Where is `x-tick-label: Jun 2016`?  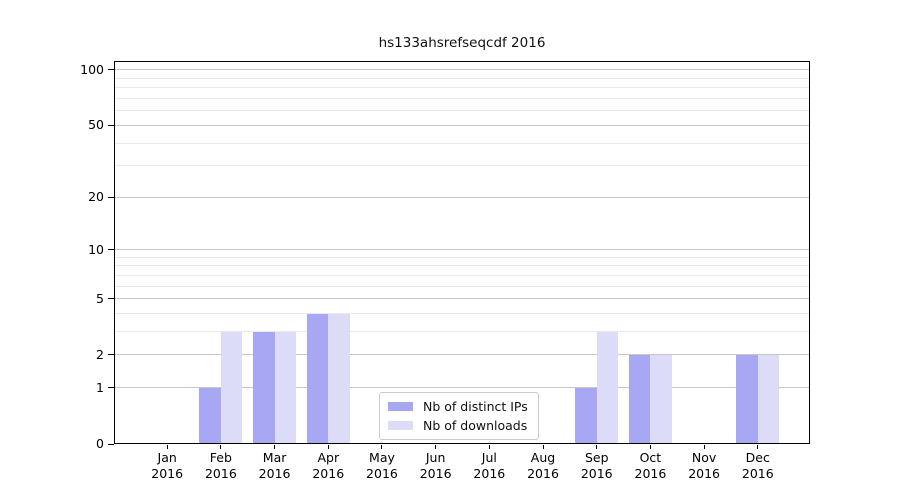 x-tick-label: Jun 2016 is located at coordinates (435, 465).